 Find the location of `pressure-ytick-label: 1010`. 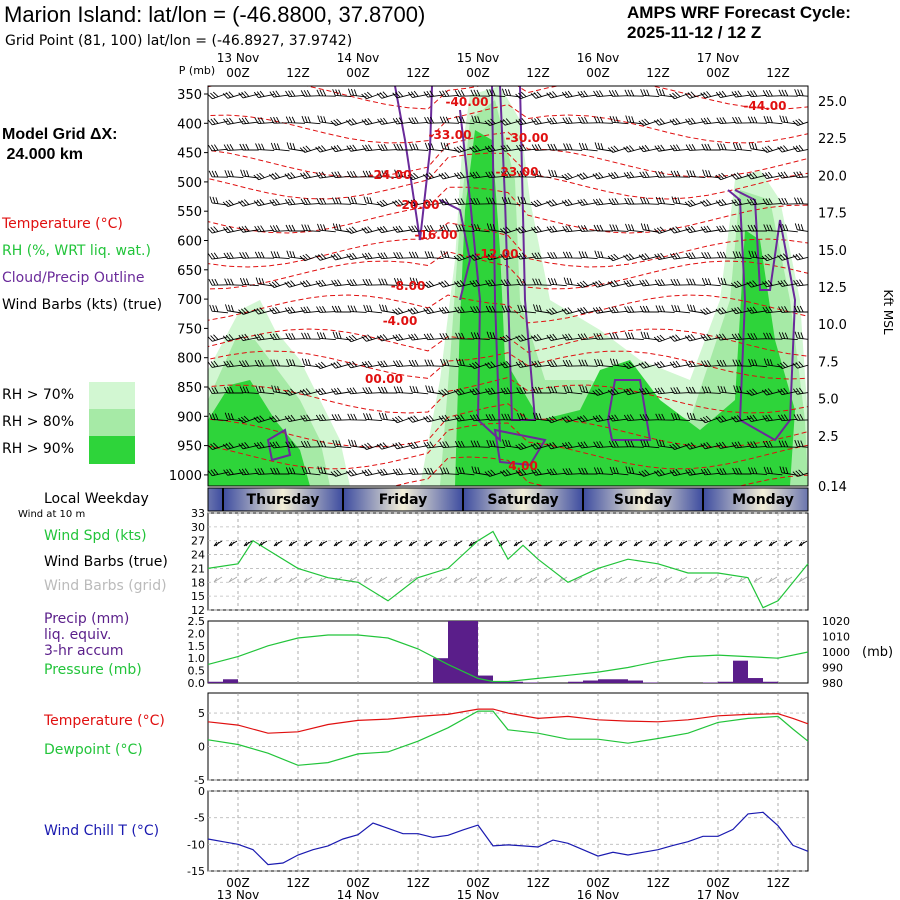

pressure-ytick-label: 1010 is located at coordinates (836, 637).